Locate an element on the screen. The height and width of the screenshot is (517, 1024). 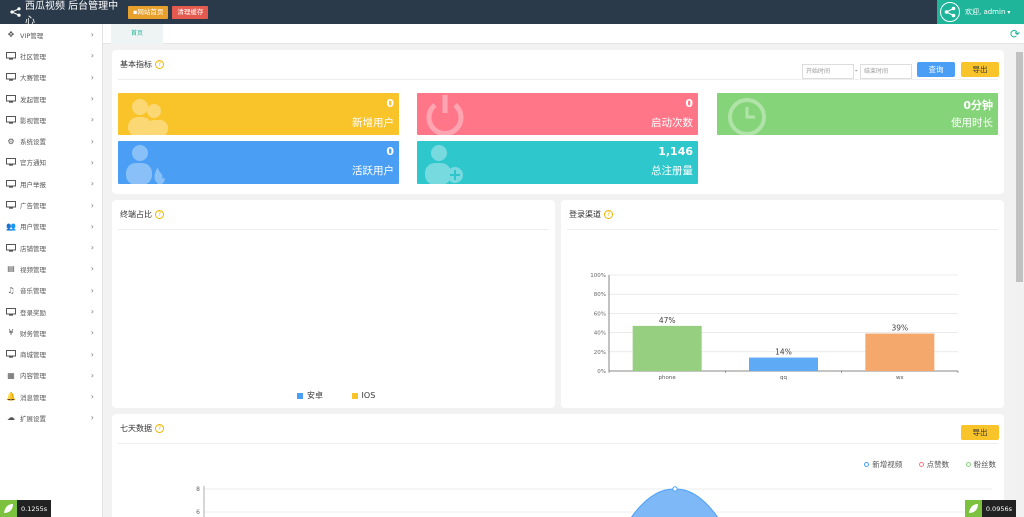
card-label: 使用时长 is located at coordinates (972, 123).